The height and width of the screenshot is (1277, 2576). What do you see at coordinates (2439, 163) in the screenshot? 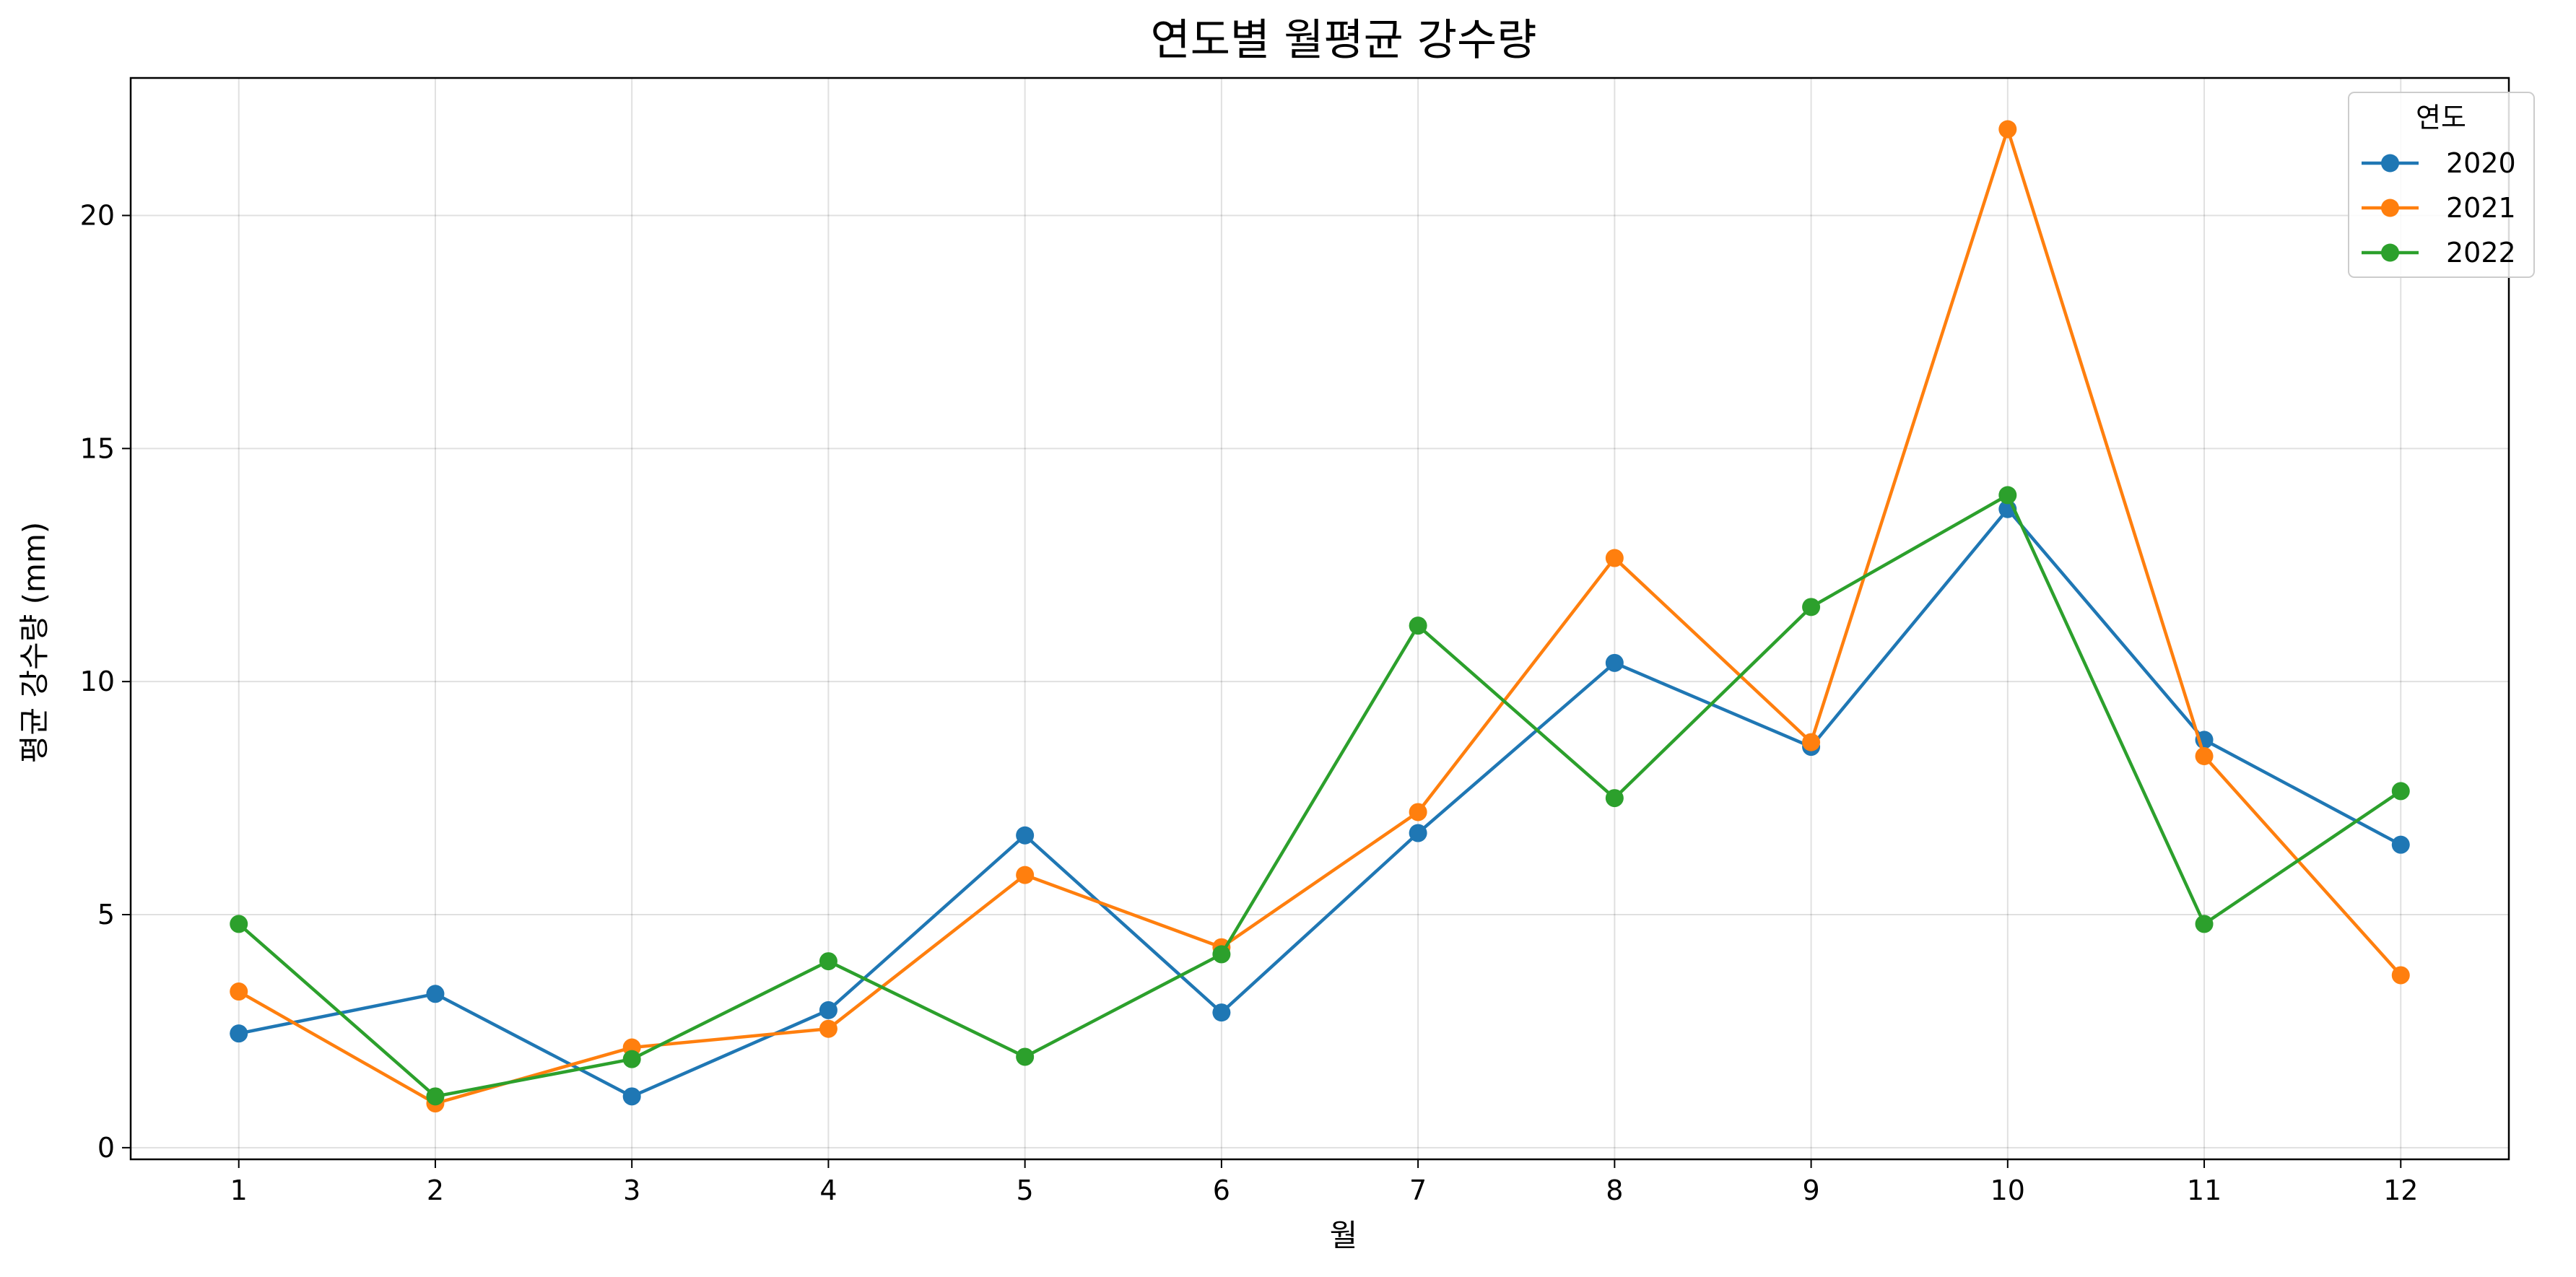
I see `legend-entry-2020: 2020` at bounding box center [2439, 163].